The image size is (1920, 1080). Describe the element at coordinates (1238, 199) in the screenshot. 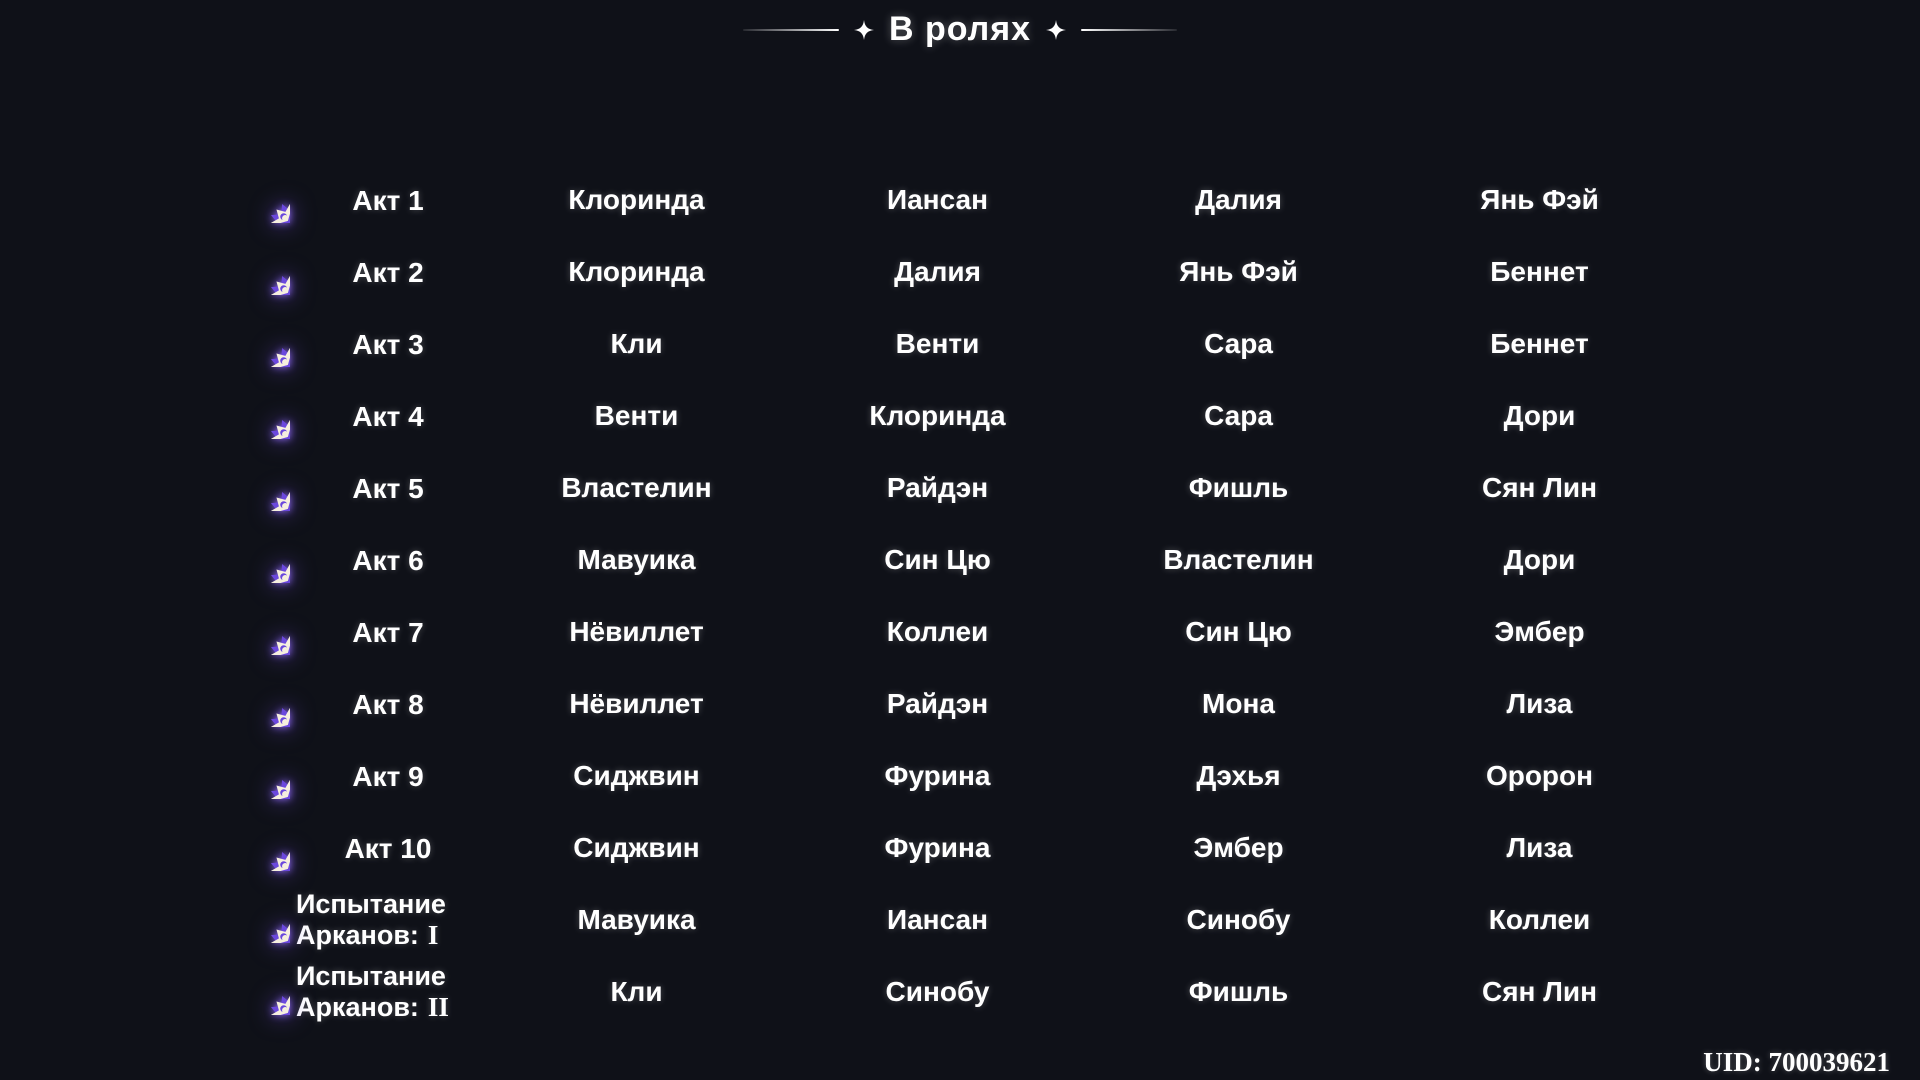

I see `role-name: Далия` at that location.